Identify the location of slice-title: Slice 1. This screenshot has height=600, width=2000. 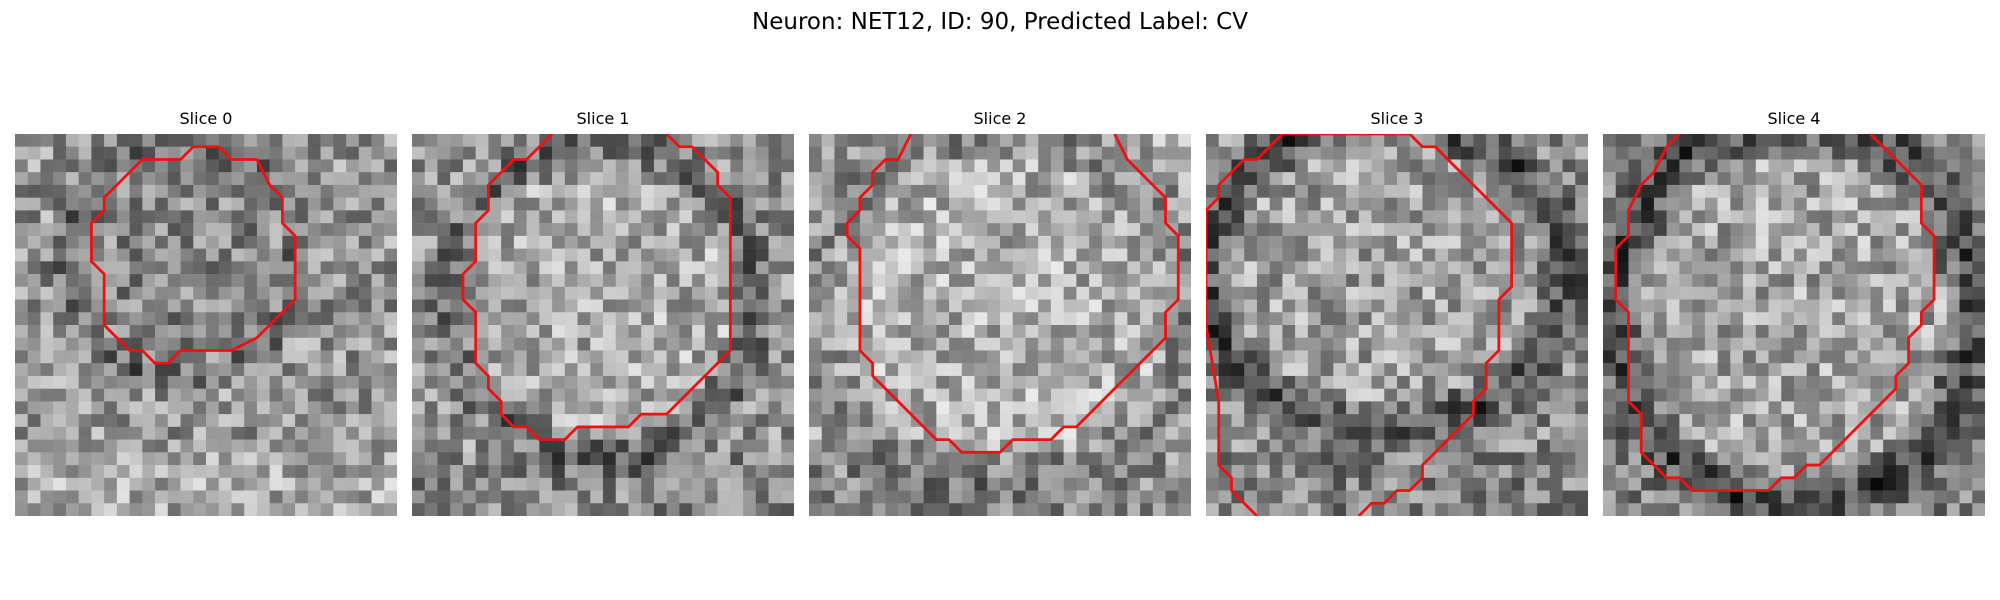
(603, 118).